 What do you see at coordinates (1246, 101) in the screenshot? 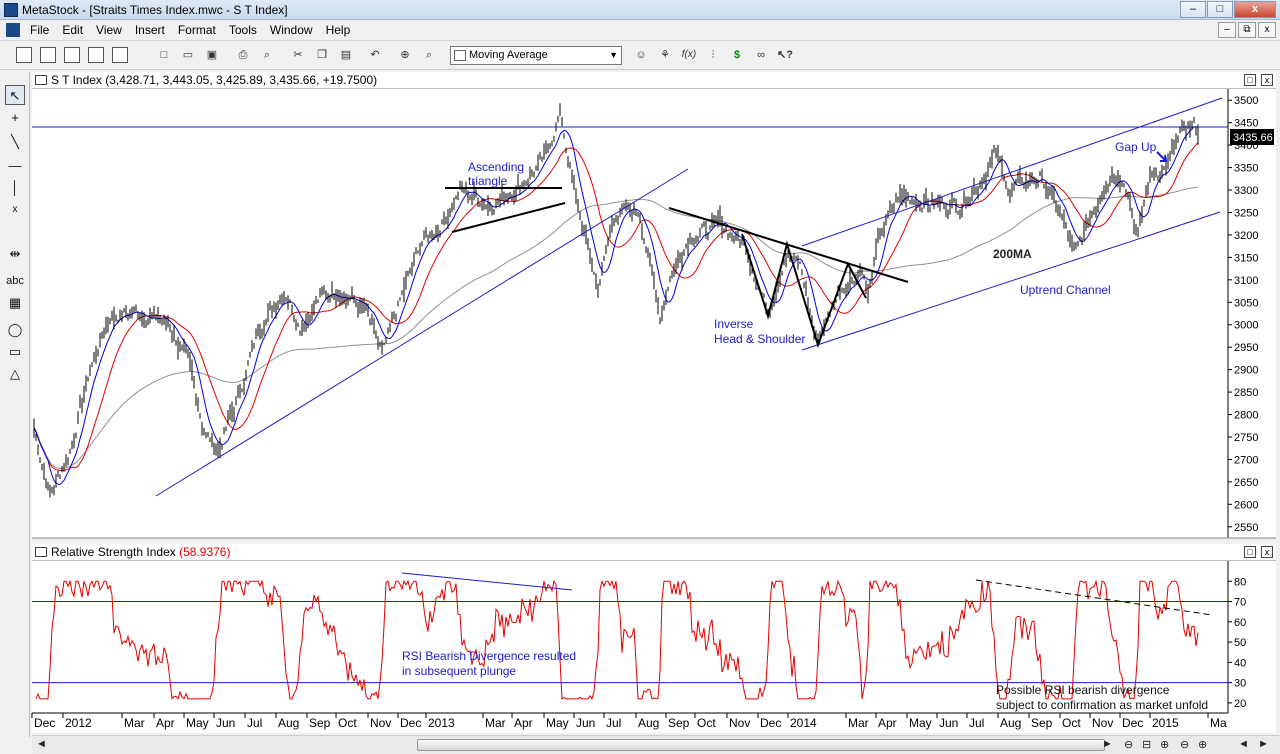
I see `price-tick-label: 3500` at bounding box center [1246, 101].